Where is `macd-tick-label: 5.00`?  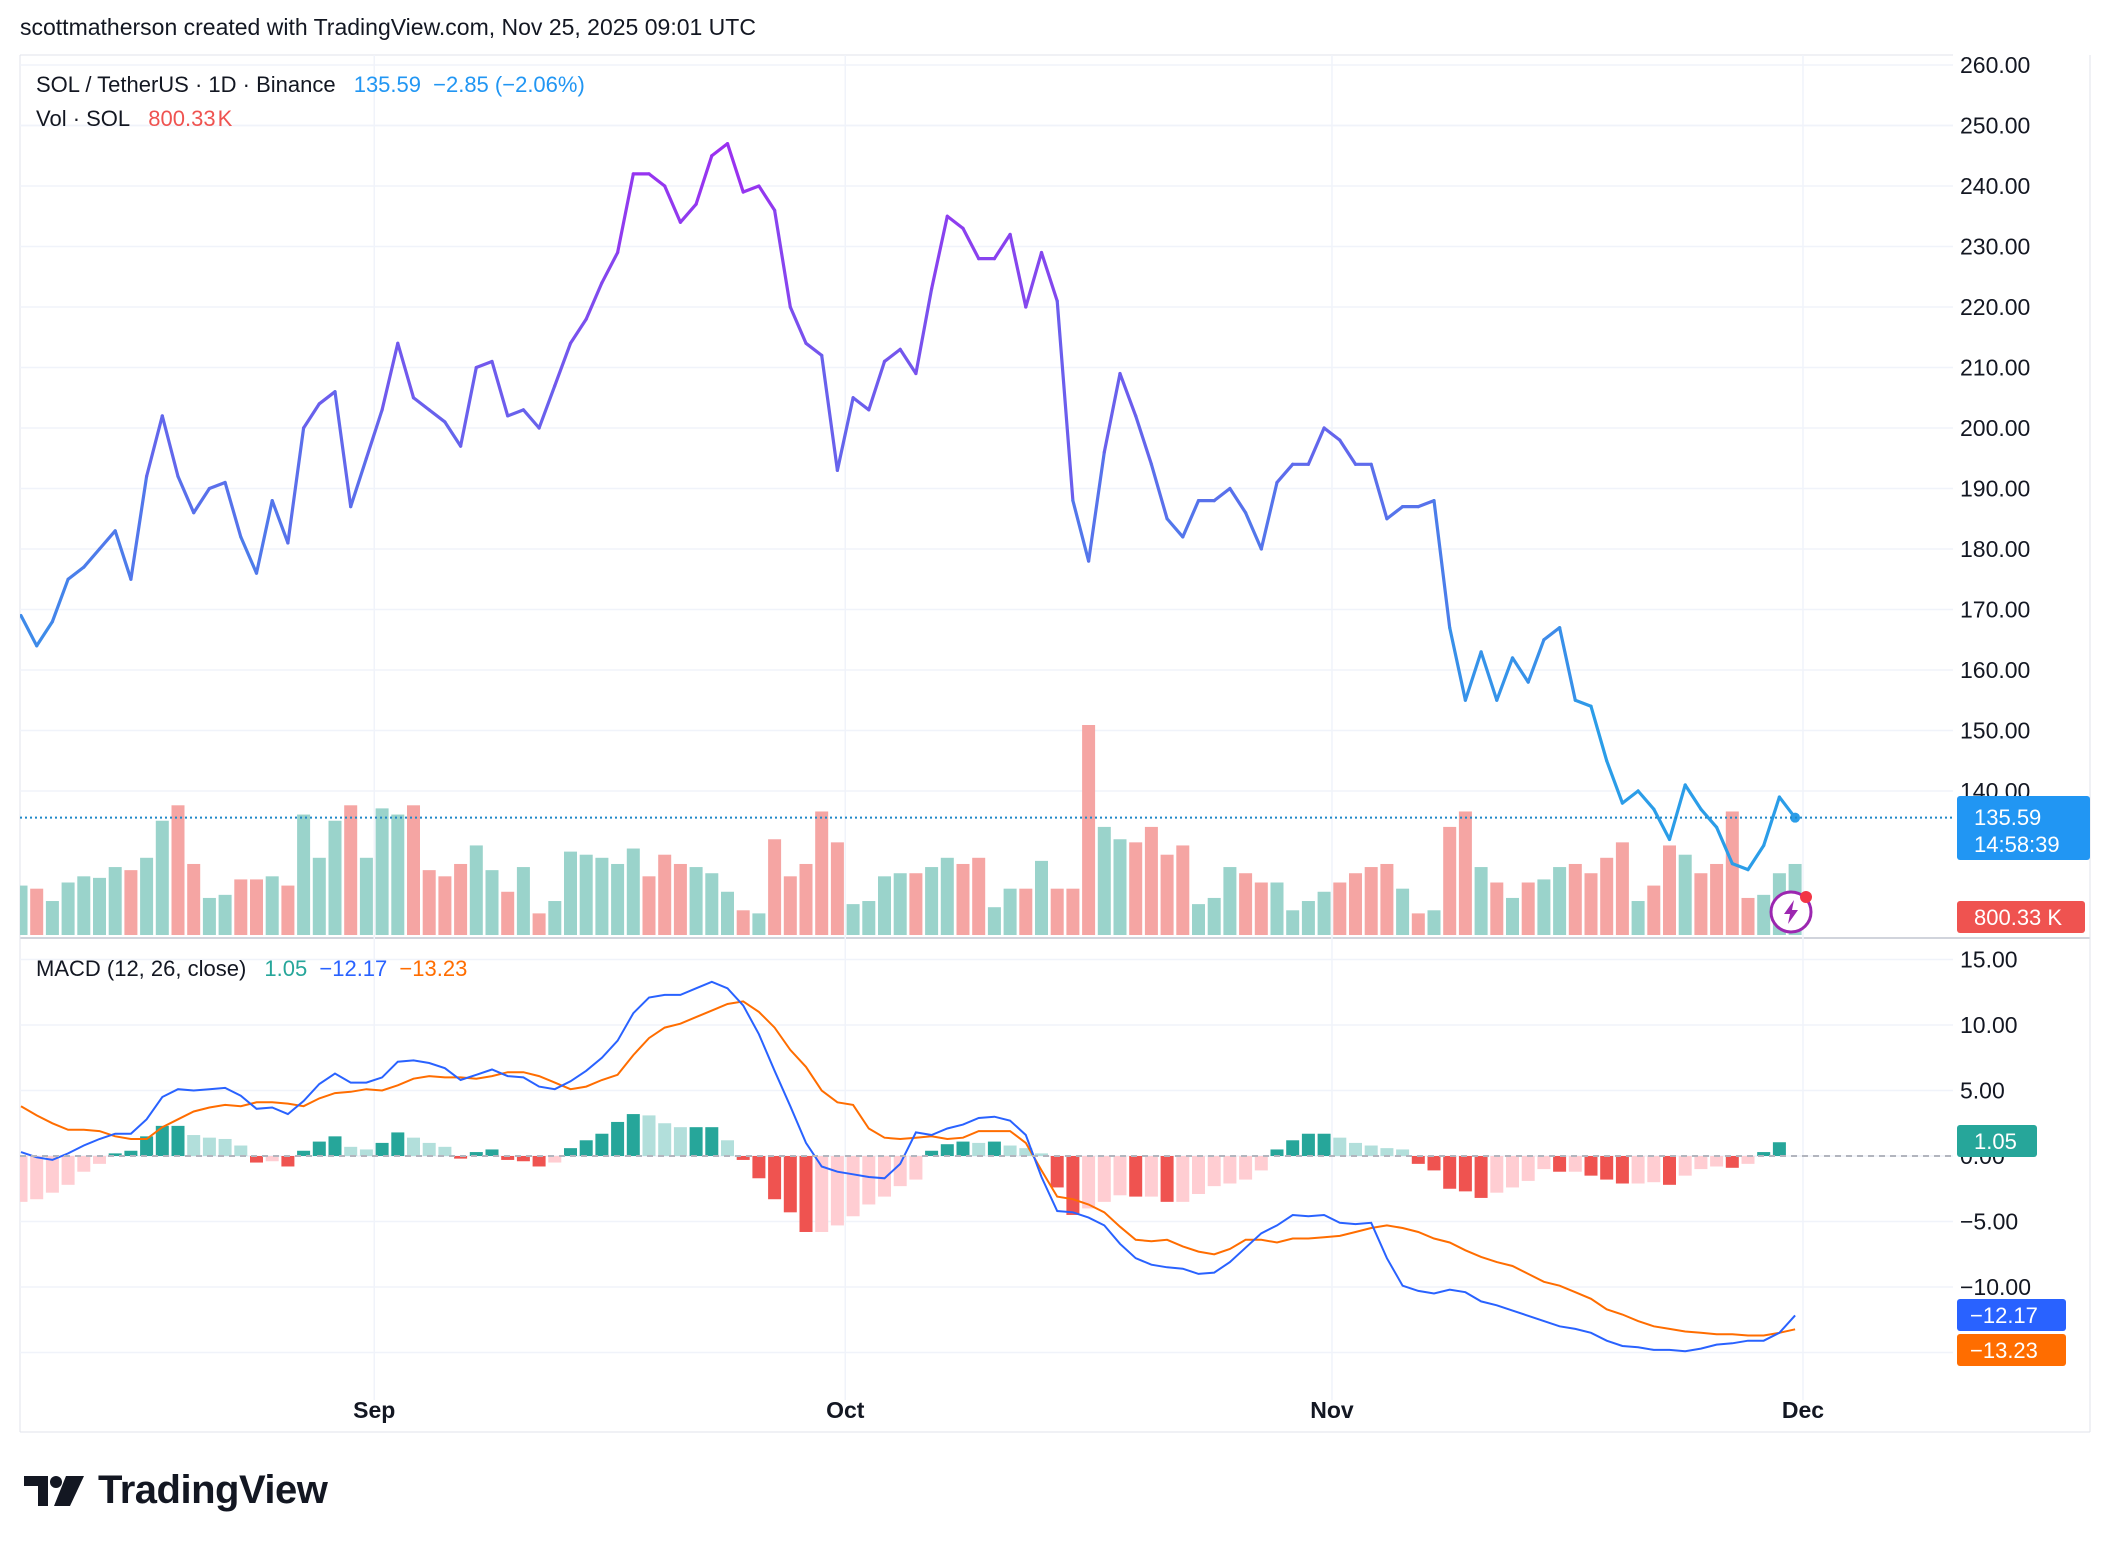
macd-tick-label: 5.00 is located at coordinates (1982, 1091).